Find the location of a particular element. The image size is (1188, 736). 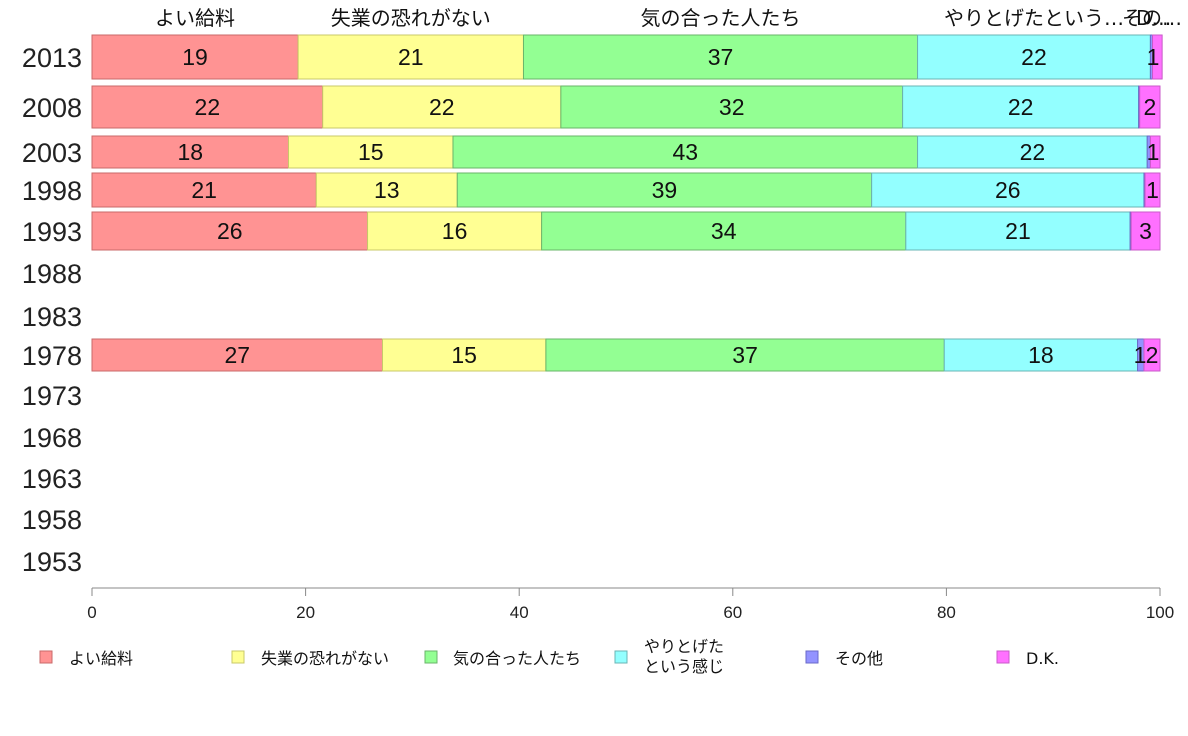

value-label-1998-series-0: 21 is located at coordinates (204, 190).